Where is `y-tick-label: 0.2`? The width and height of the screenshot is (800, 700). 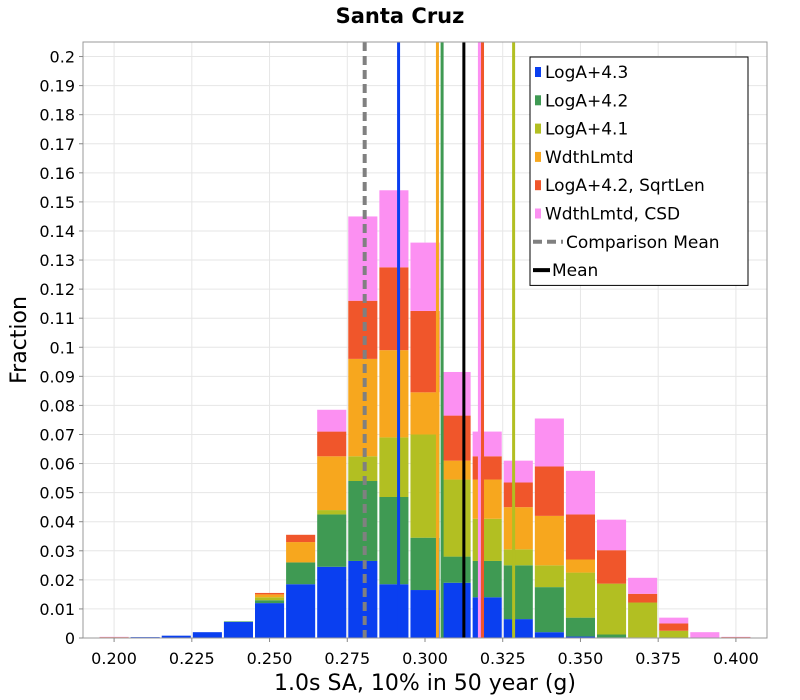
y-tick-label: 0.2 is located at coordinates (62, 57).